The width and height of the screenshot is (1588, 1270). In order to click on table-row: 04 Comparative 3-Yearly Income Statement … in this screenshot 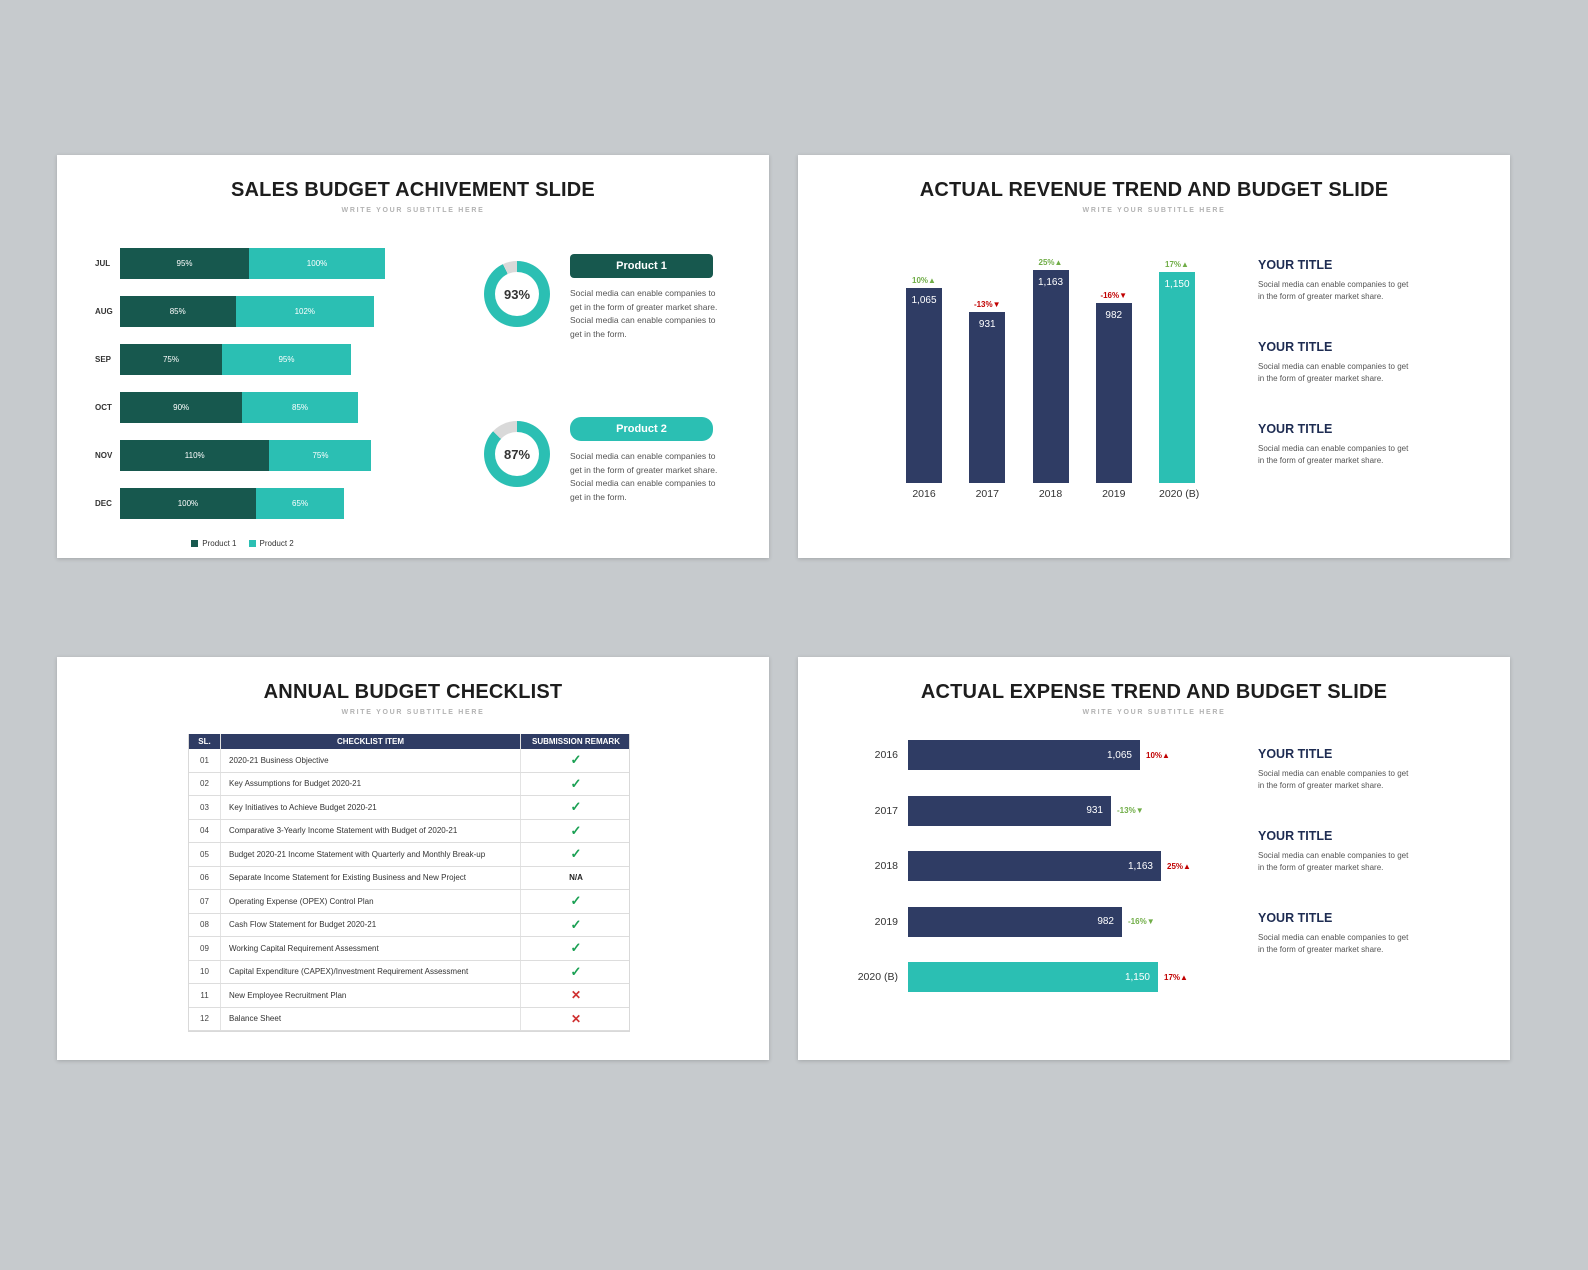, I will do `click(409, 831)`.